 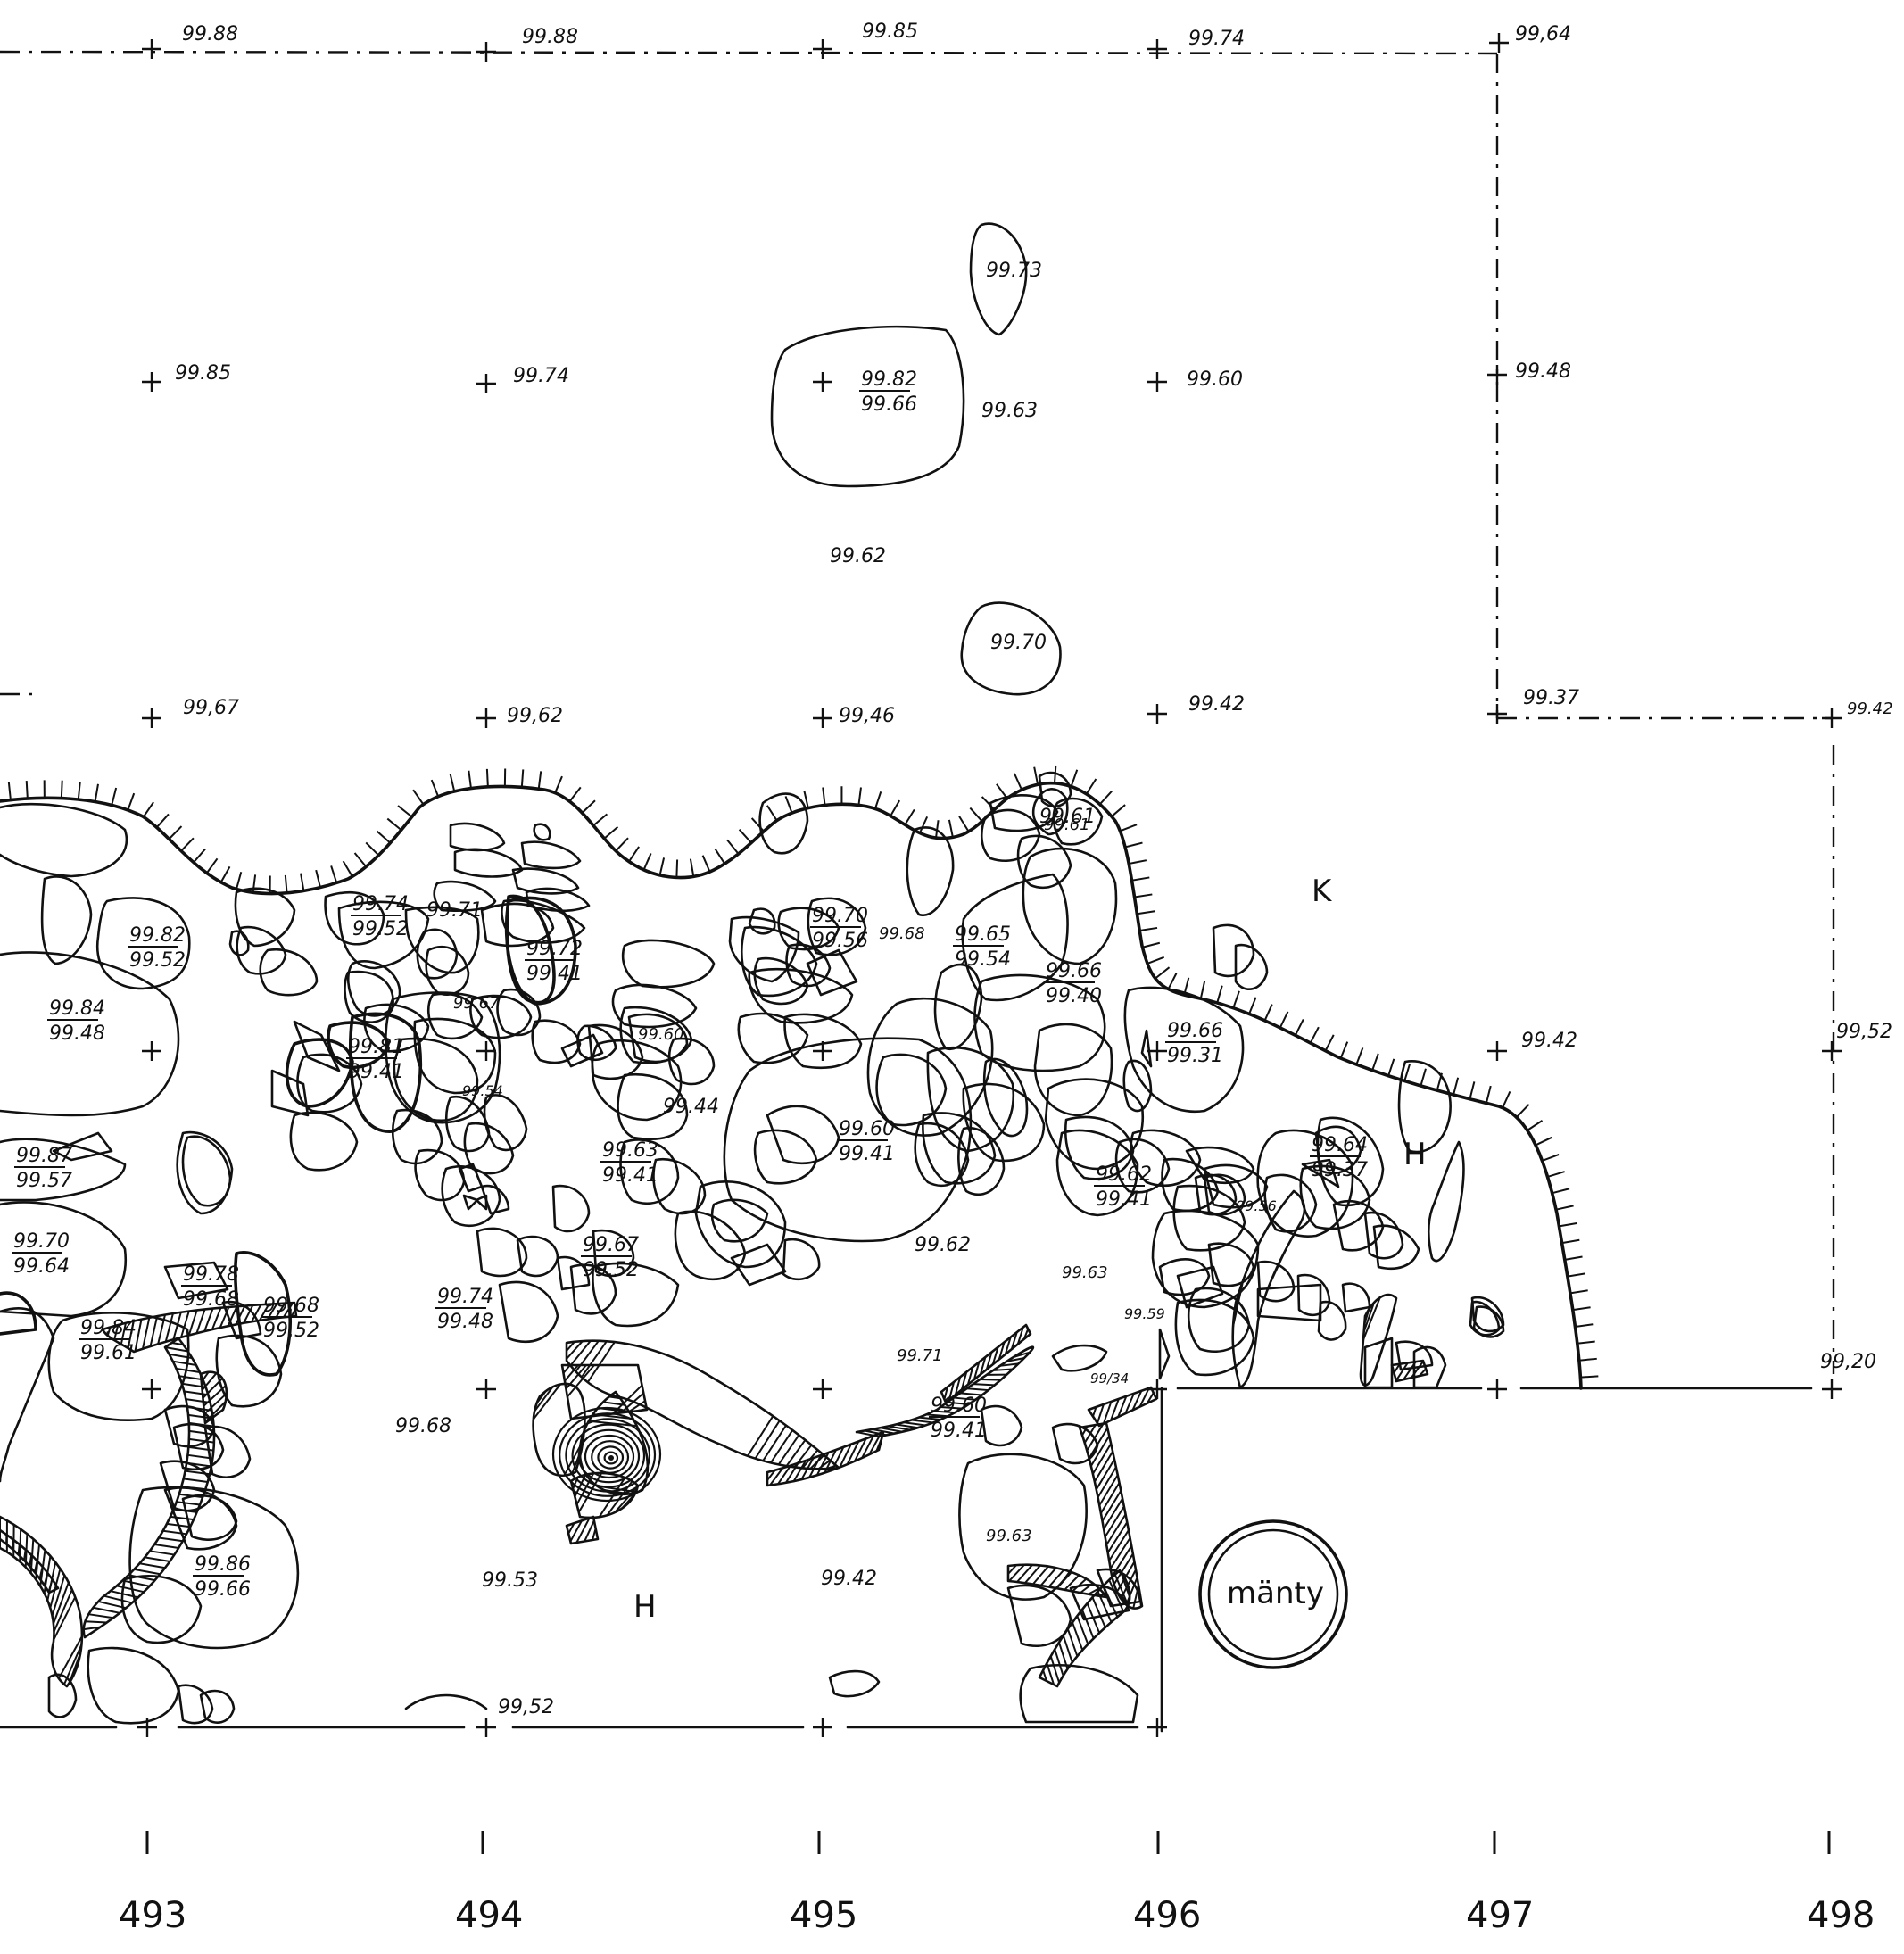 What do you see at coordinates (423, 1426) in the screenshot?
I see `elevation: 99.68` at bounding box center [423, 1426].